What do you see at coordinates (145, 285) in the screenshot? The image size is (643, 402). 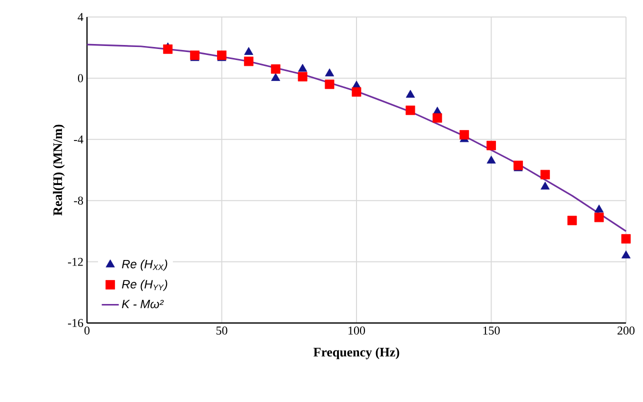 I see `legend-label: Re (H$_{YY}$)` at bounding box center [145, 285].